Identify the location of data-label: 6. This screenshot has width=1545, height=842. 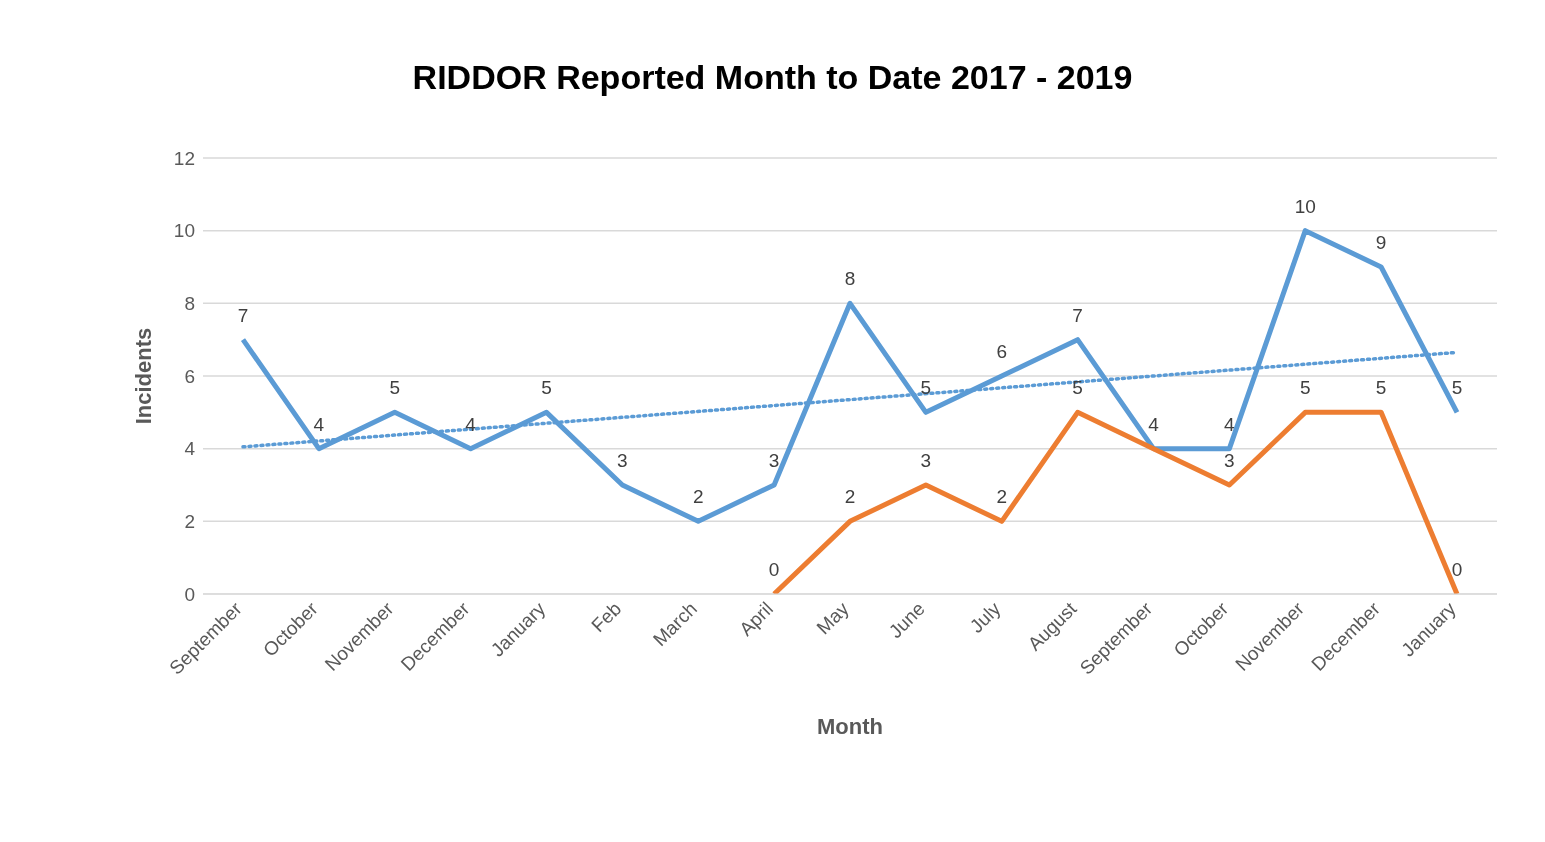
(1002, 351).